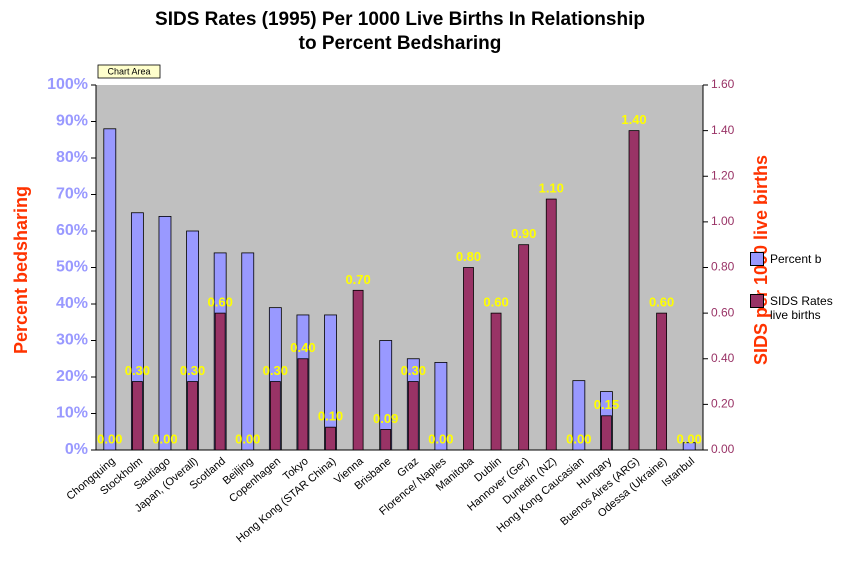  Describe the element at coordinates (723, 221) in the screenshot. I see `y2-tick-label: 1.00` at that location.